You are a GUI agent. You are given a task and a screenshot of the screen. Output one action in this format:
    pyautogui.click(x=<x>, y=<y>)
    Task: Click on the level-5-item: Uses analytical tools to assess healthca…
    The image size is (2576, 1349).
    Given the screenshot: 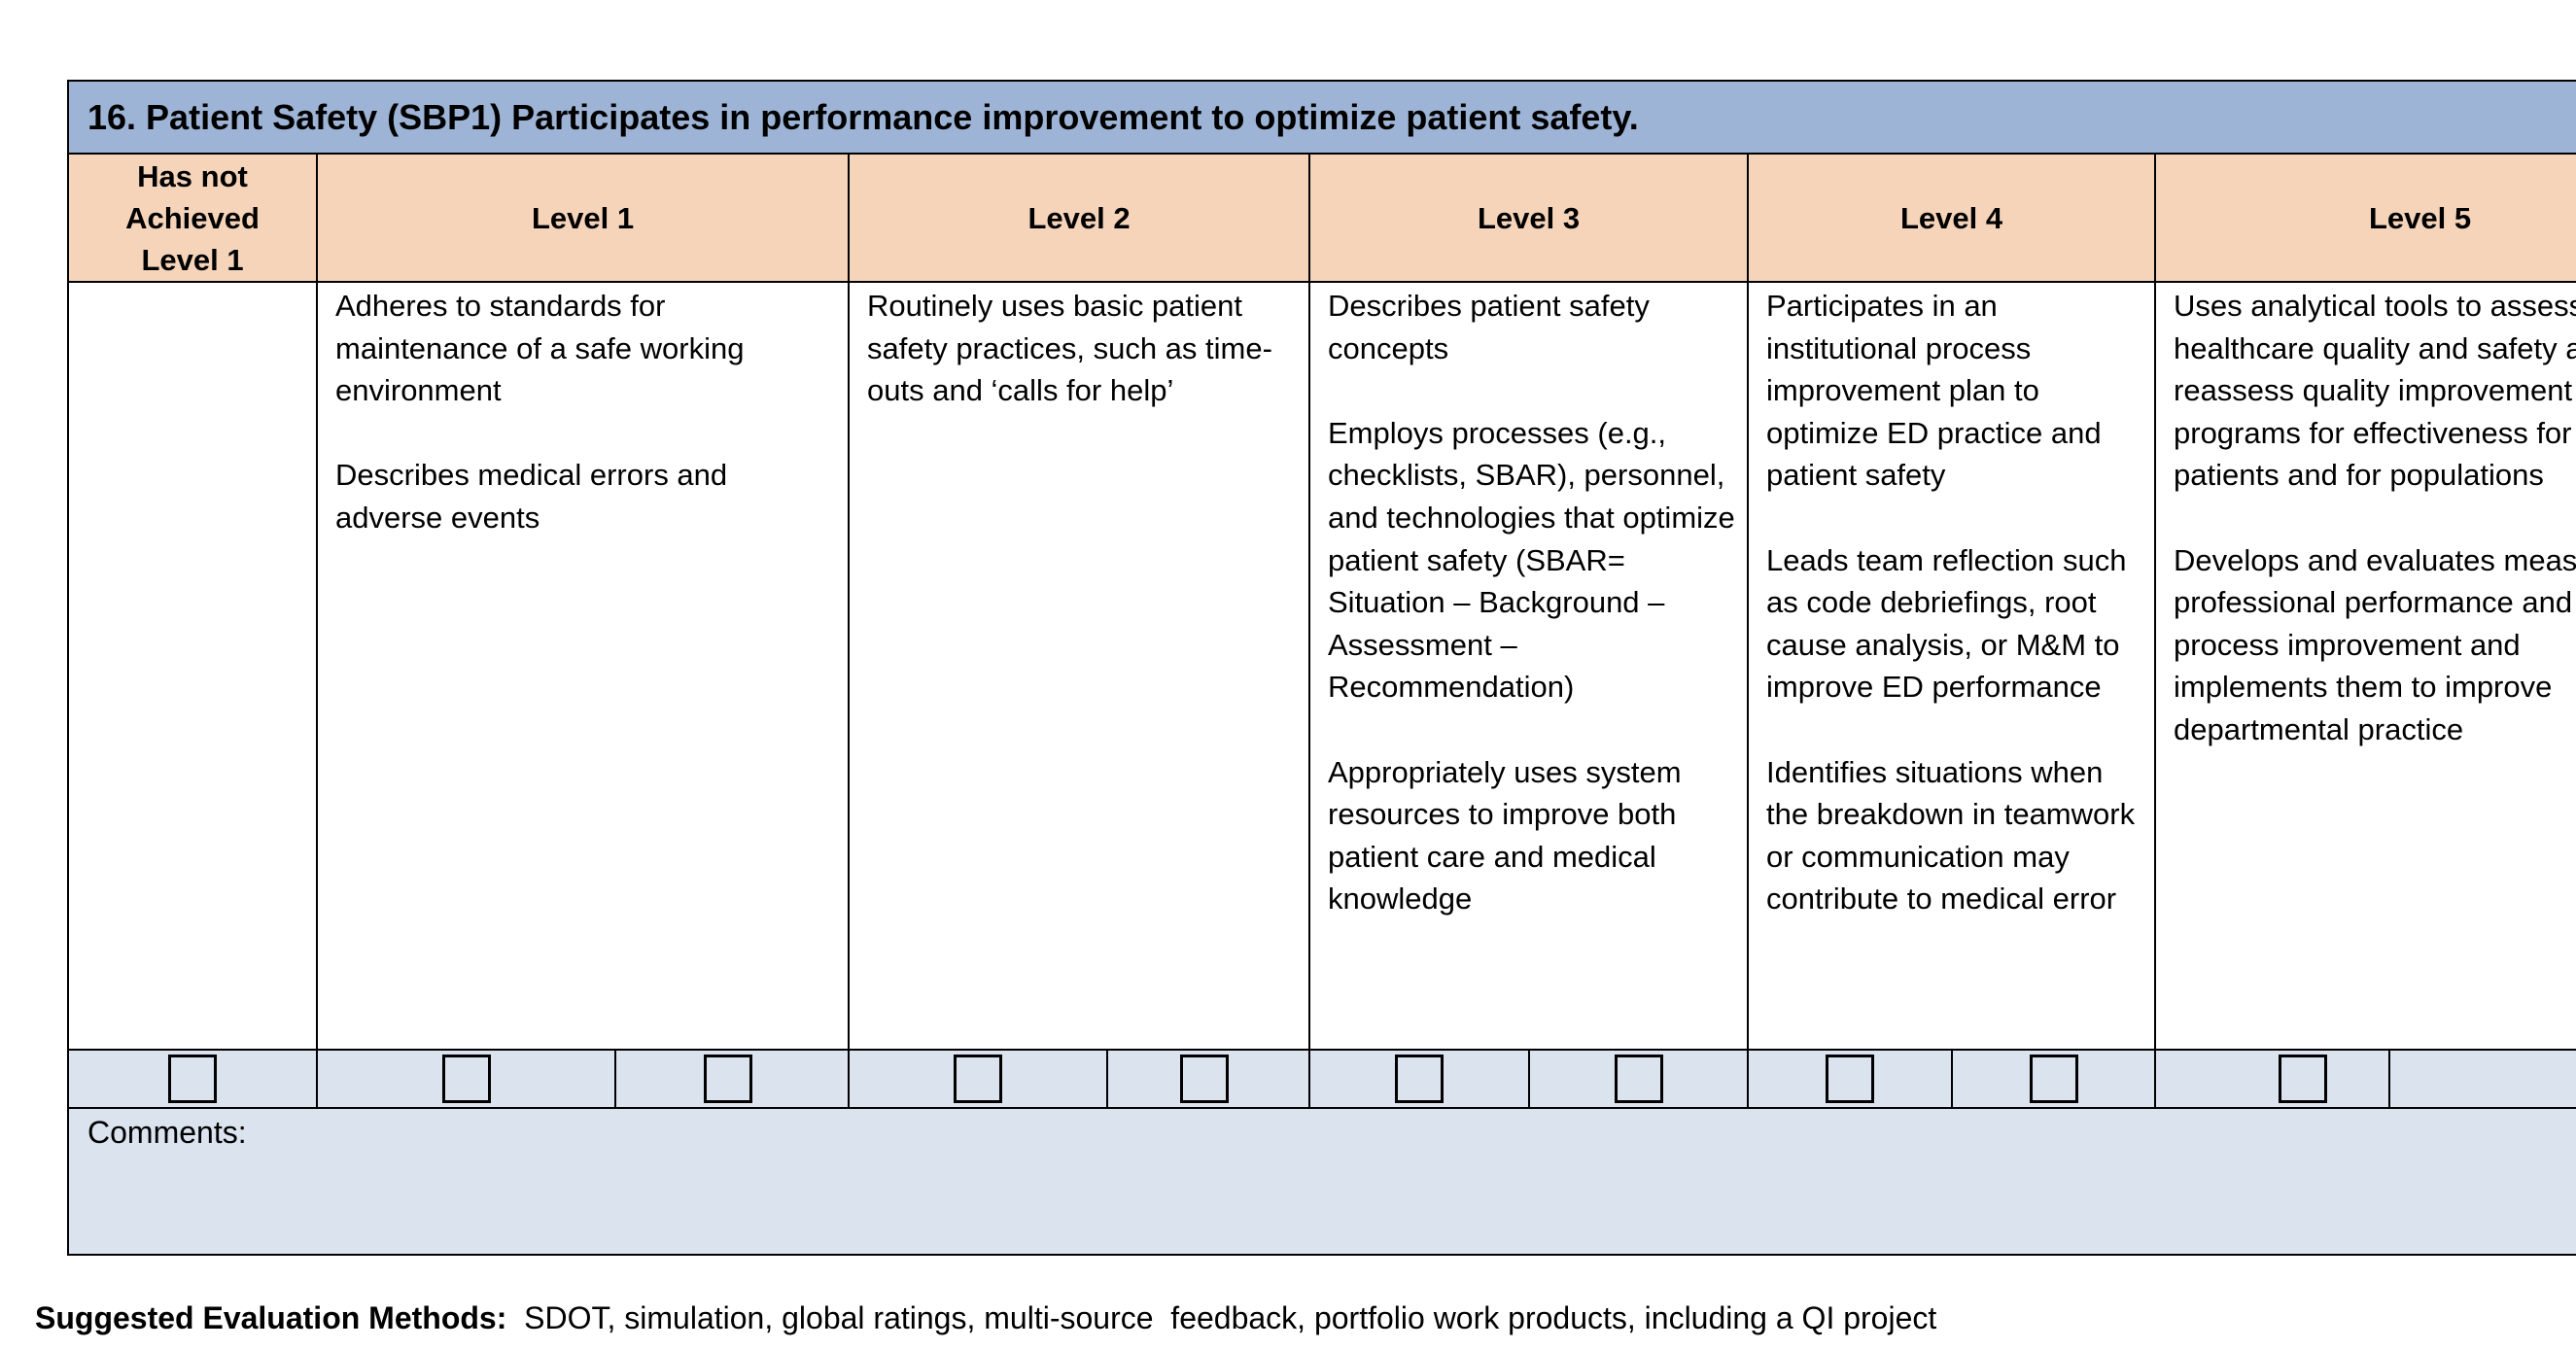 What is the action you would take?
    pyautogui.click(x=2375, y=391)
    